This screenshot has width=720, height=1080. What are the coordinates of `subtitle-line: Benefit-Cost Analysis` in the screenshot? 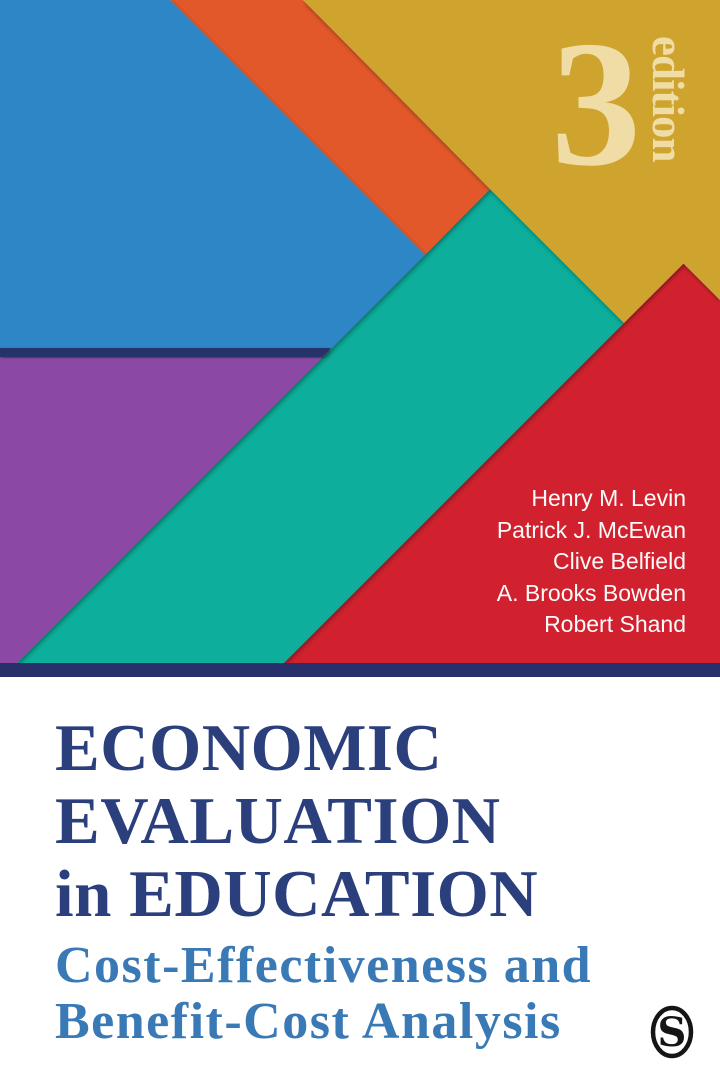 It's located at (308, 1021).